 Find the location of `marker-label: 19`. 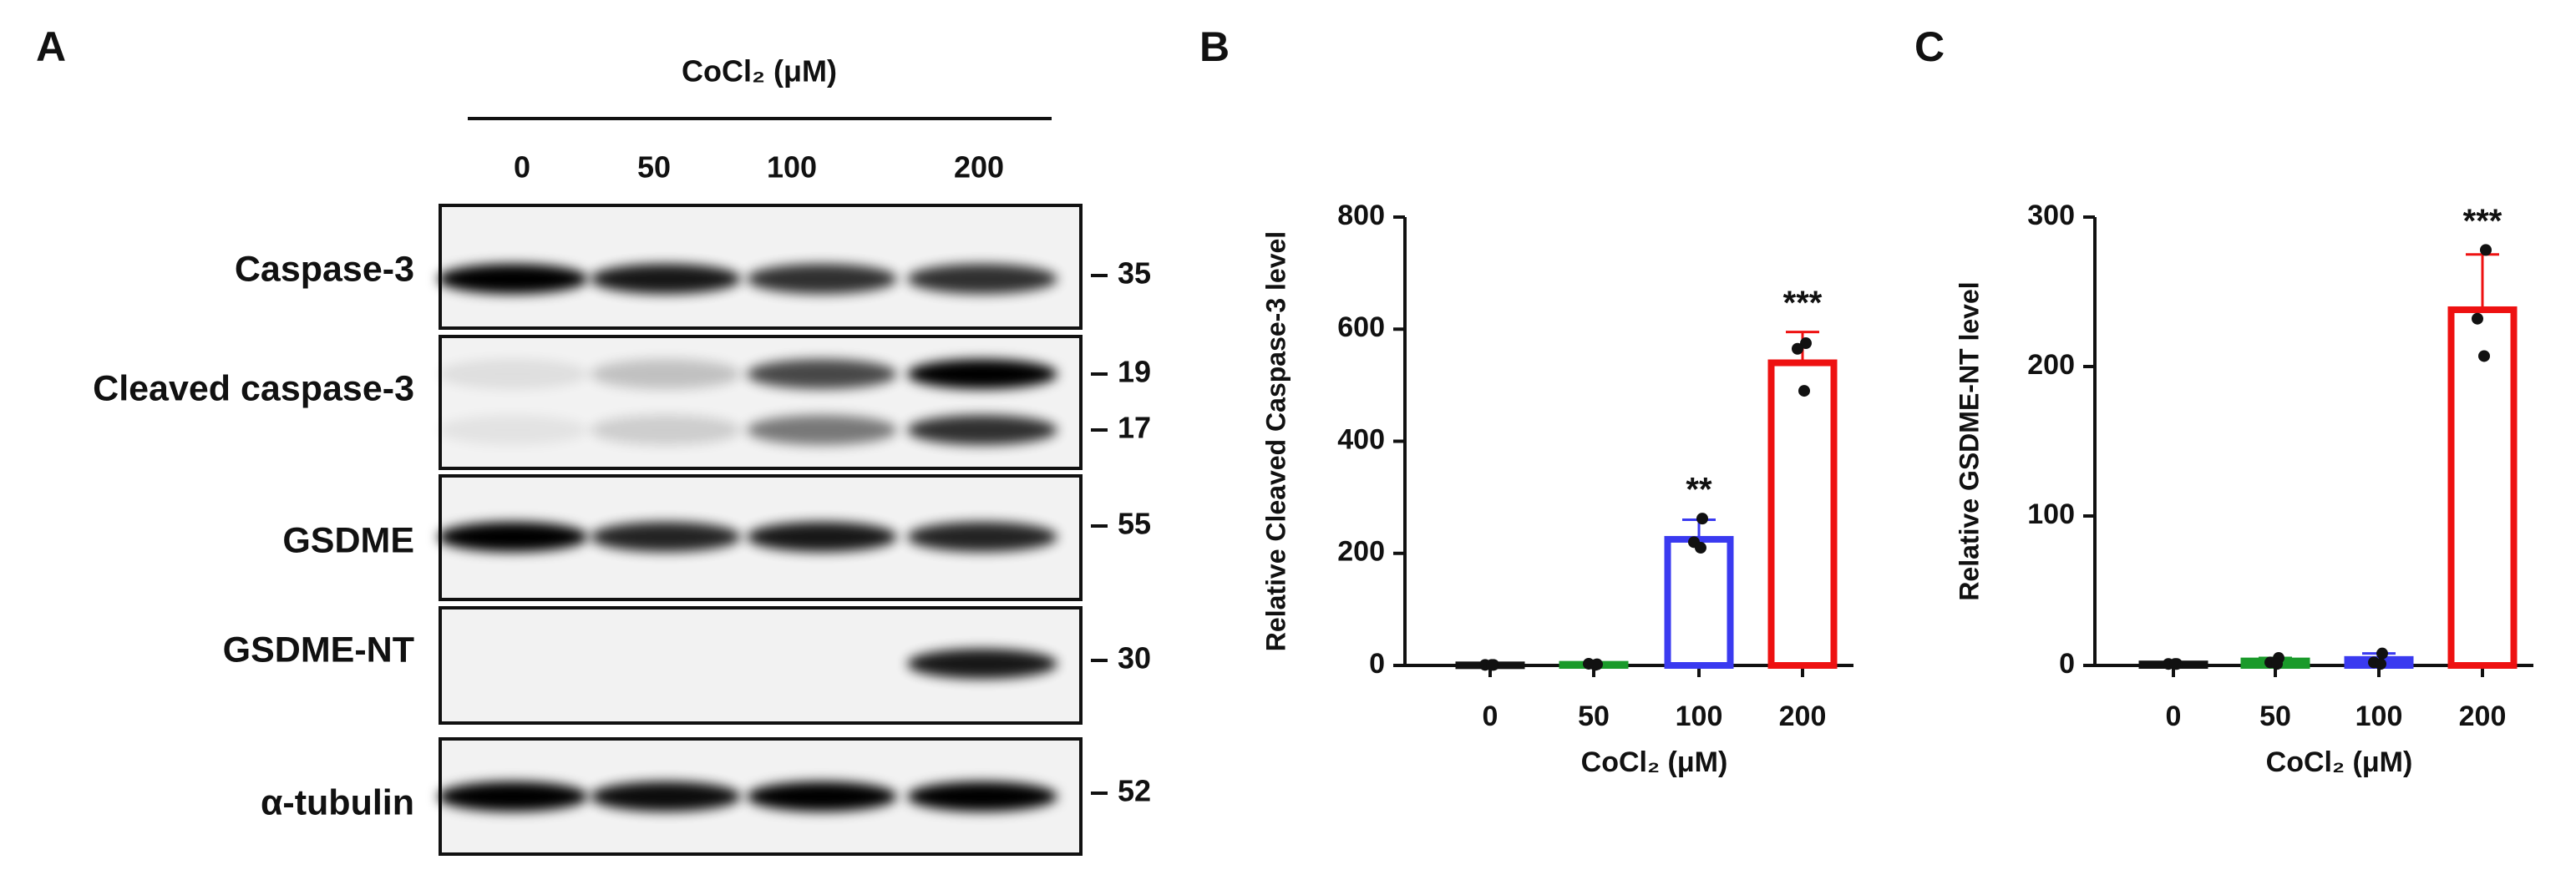

marker-label: 19 is located at coordinates (1134, 372).